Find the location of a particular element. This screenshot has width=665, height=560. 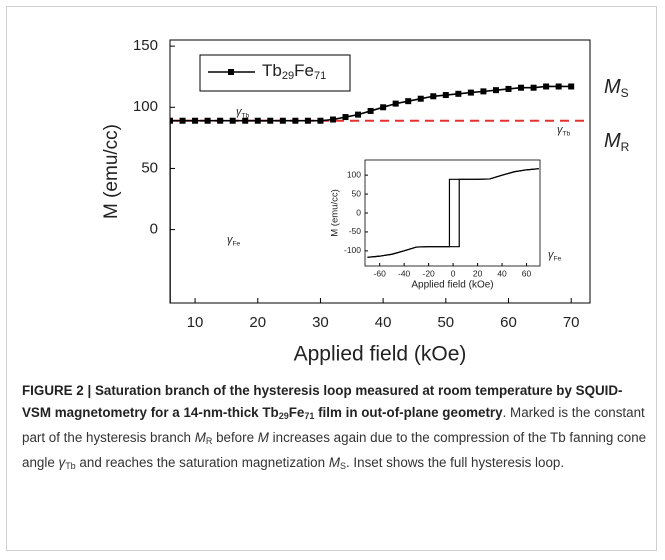

x-tick-label: 10 is located at coordinates (195, 322).